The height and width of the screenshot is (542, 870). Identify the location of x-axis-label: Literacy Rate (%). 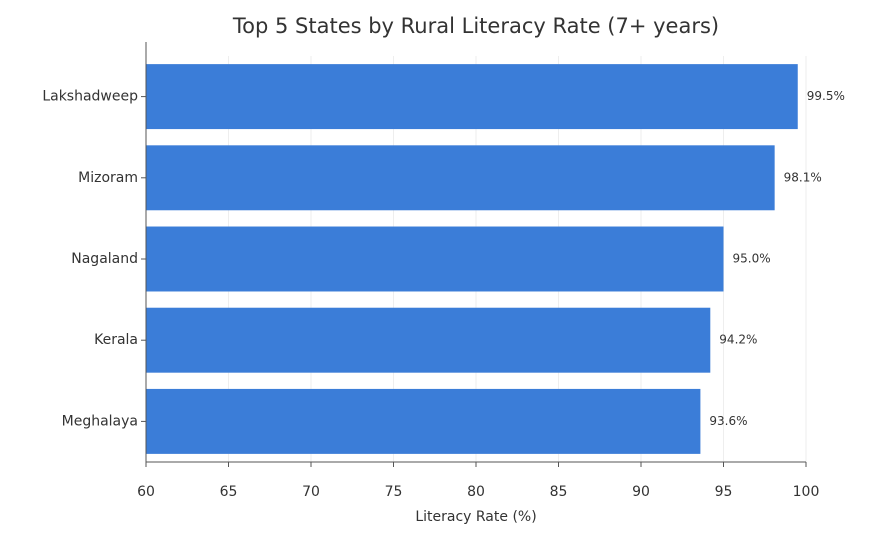
(475, 517).